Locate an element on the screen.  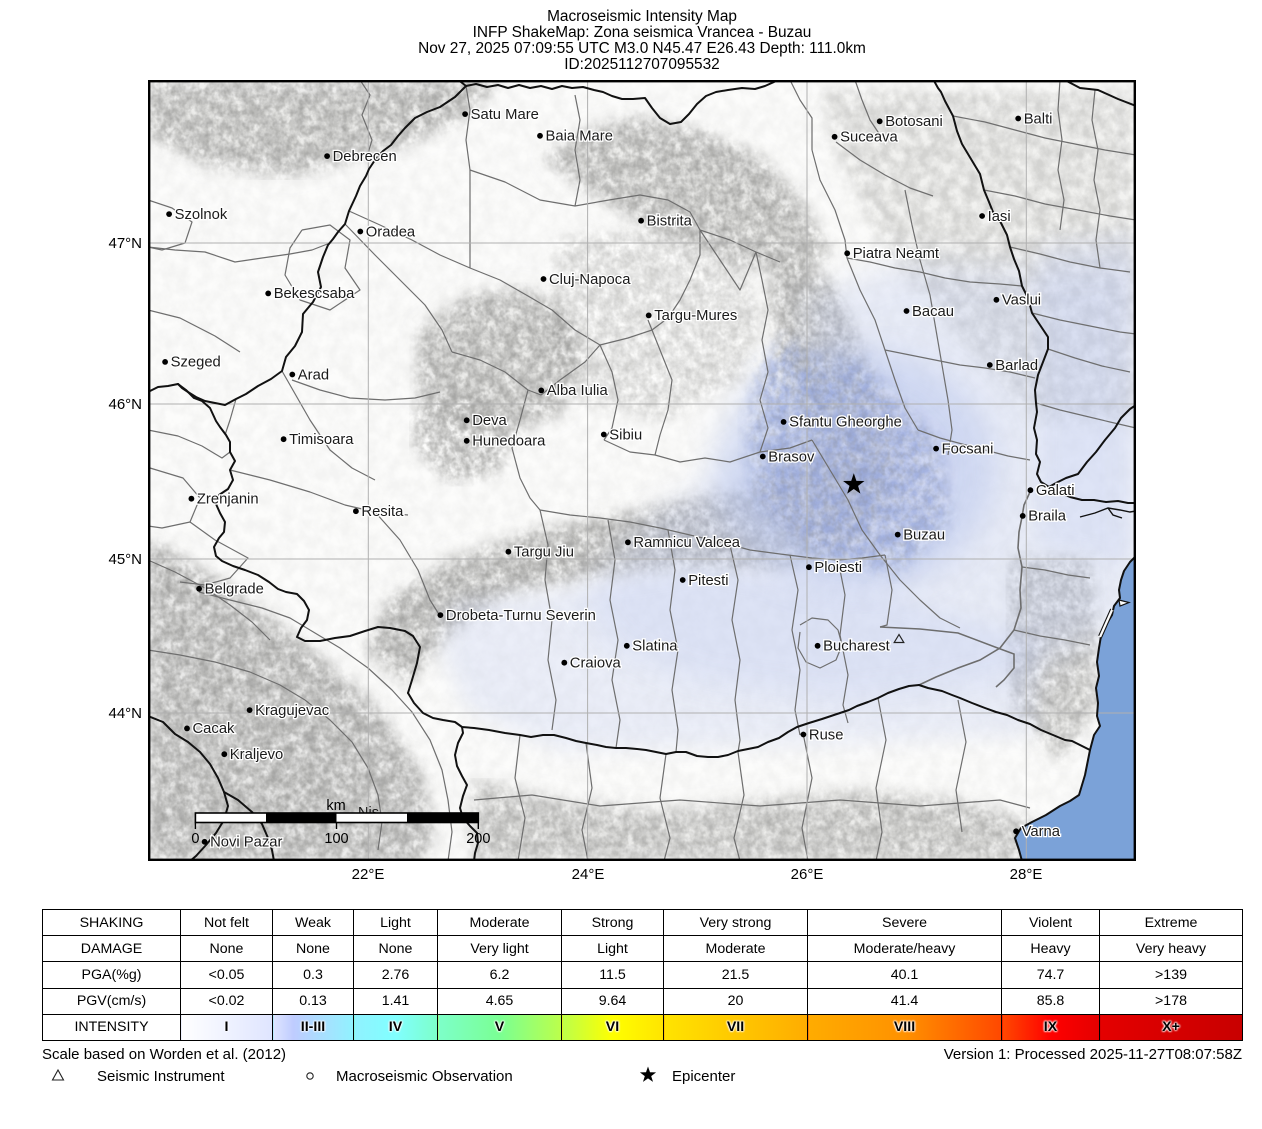
svg-text: Zrenjanin is located at coordinates (228, 500).